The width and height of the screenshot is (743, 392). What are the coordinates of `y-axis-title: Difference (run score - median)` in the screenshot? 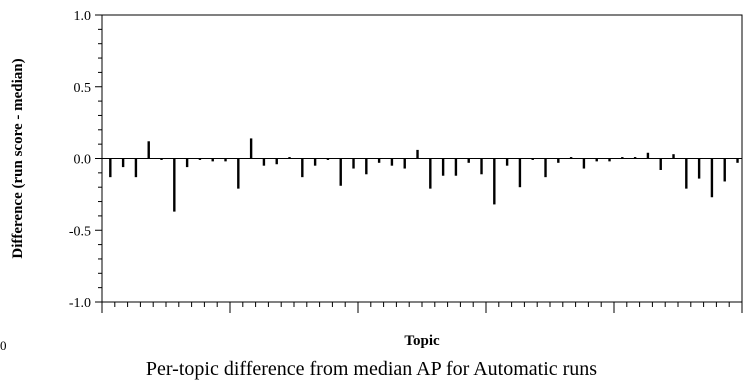 It's located at (18, 158).